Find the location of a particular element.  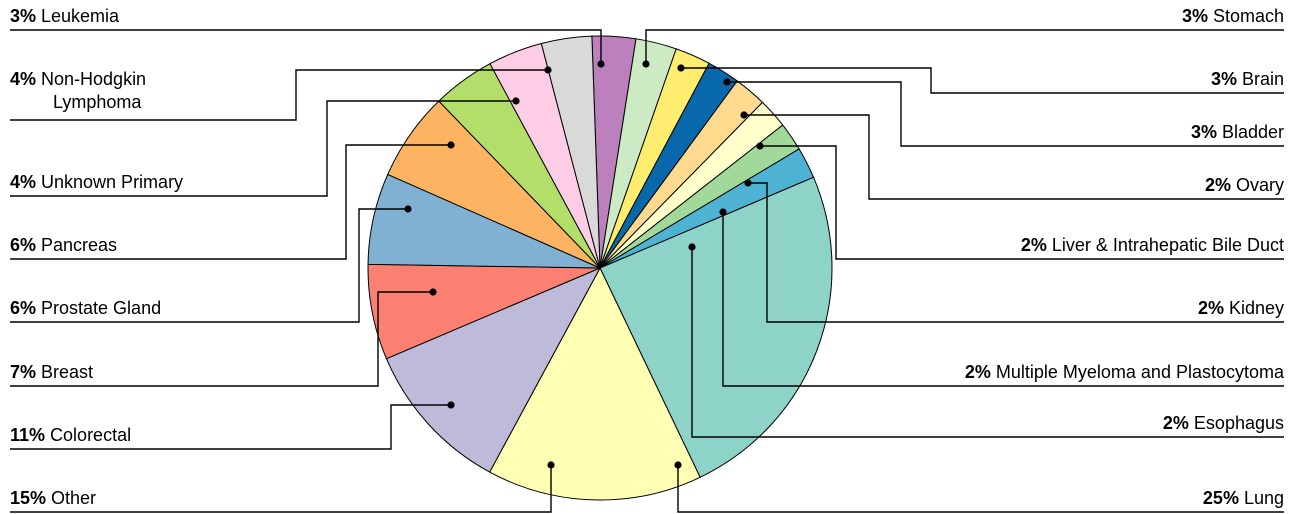

label-multiple-myeloma-and-plastocytoma: 2% Multiple Myeloma and Plastocytoma is located at coordinates (1125, 372).